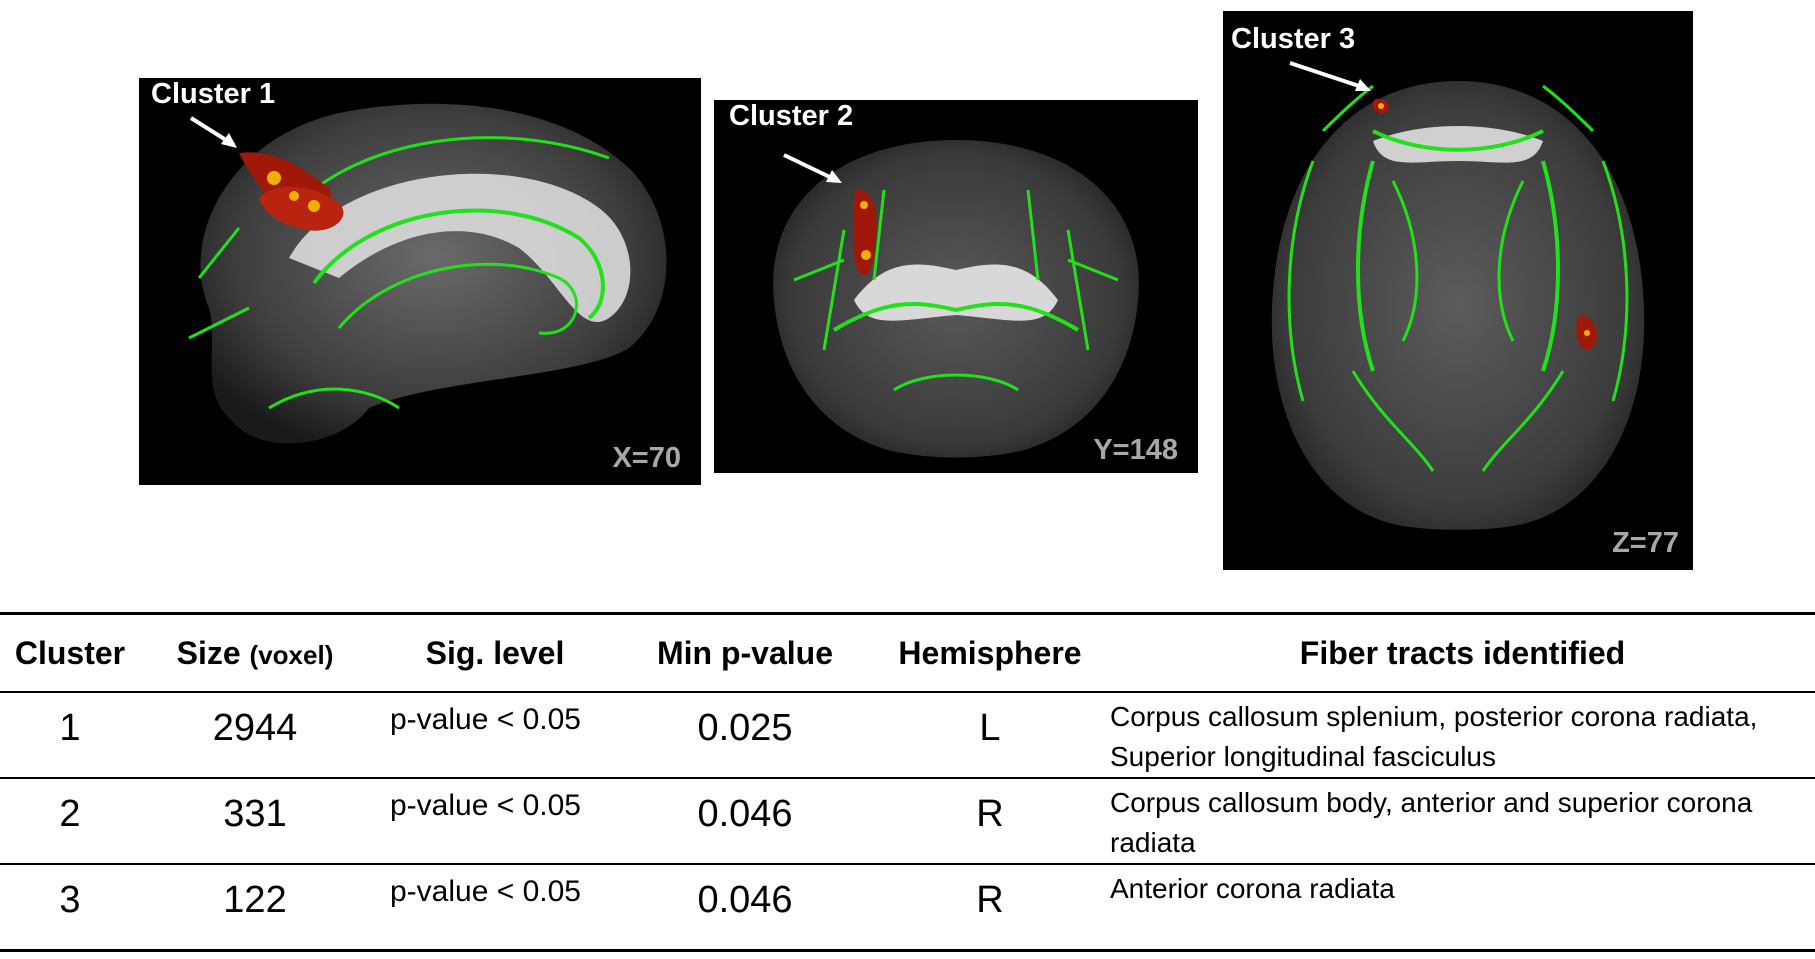 This screenshot has height=959, width=1815. What do you see at coordinates (255, 728) in the screenshot?
I see `cell-size: 2944` at bounding box center [255, 728].